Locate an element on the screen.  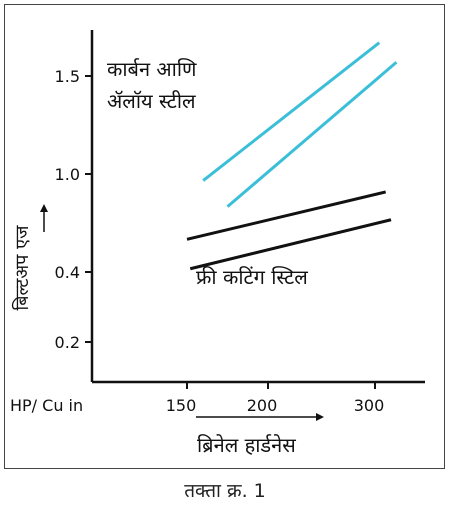
x-unit-label: HP/ Cu in is located at coordinates (46, 405).